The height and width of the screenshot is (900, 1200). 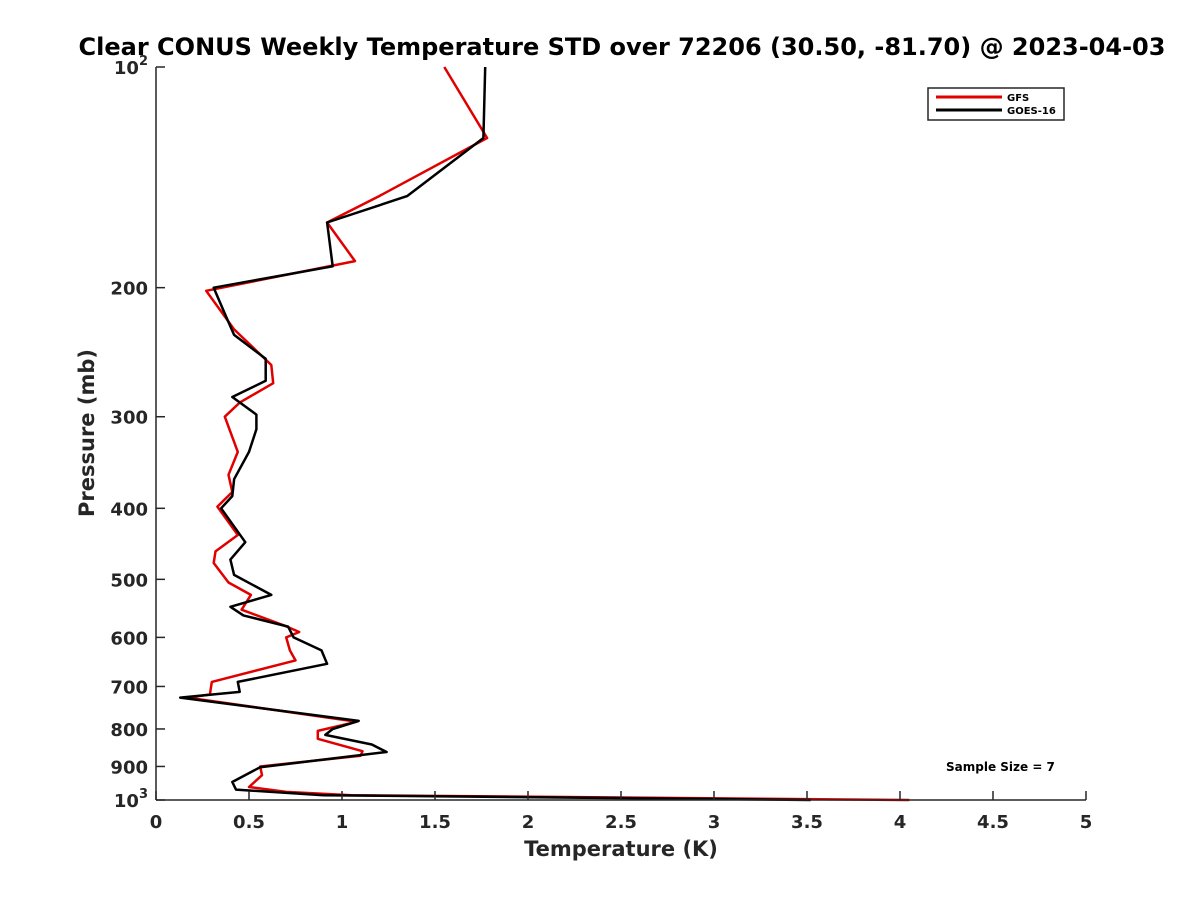 What do you see at coordinates (129, 580) in the screenshot?
I see `y-tick-label: 500` at bounding box center [129, 580].